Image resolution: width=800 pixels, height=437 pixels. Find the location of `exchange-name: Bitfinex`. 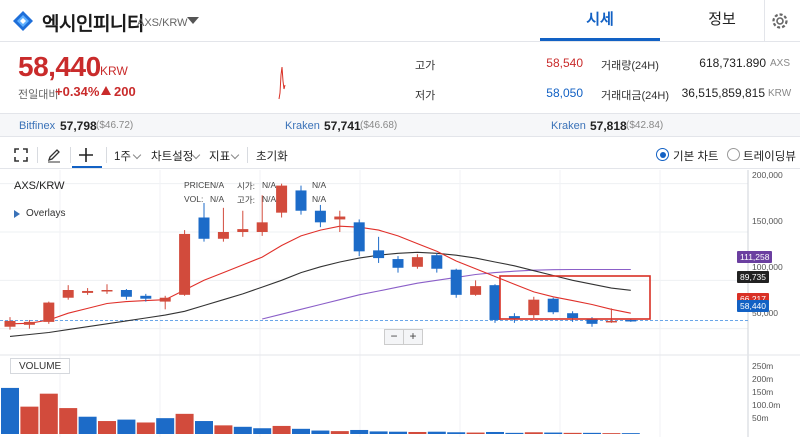

exchange-name: Bitfinex is located at coordinates (37, 126).